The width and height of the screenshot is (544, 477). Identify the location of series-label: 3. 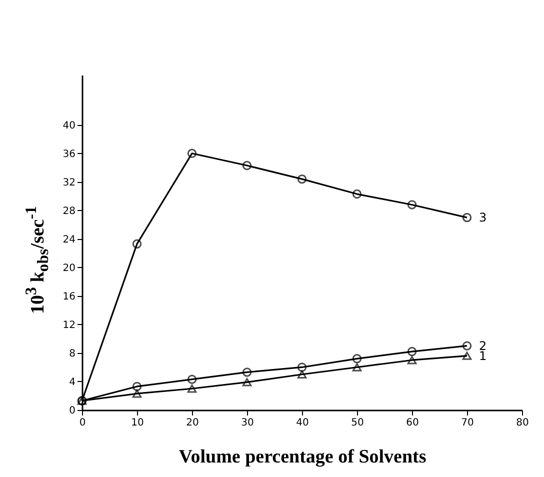
(483, 217).